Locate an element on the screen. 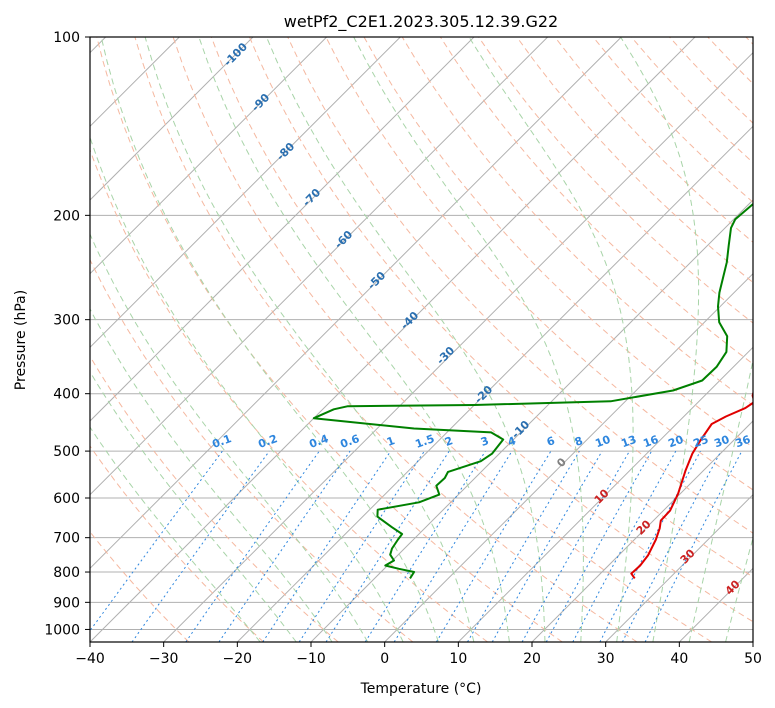 The image size is (775, 708). y-tick-label: 500 is located at coordinates (66, 452).